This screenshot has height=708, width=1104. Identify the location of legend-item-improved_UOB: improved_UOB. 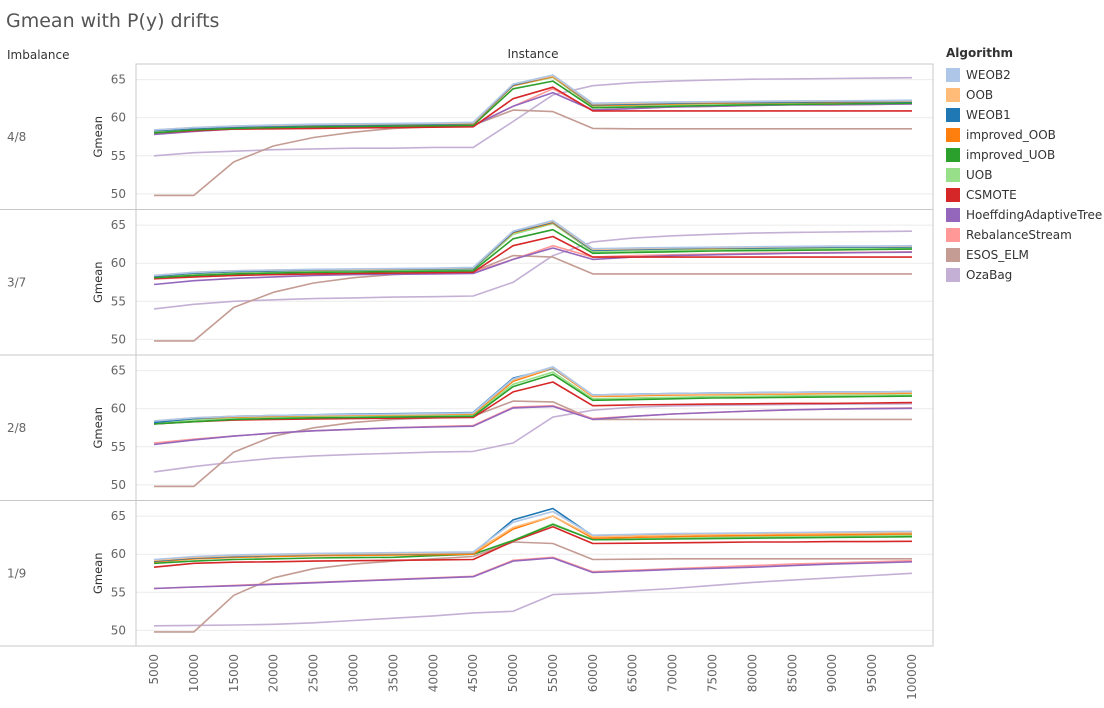
(1025, 155).